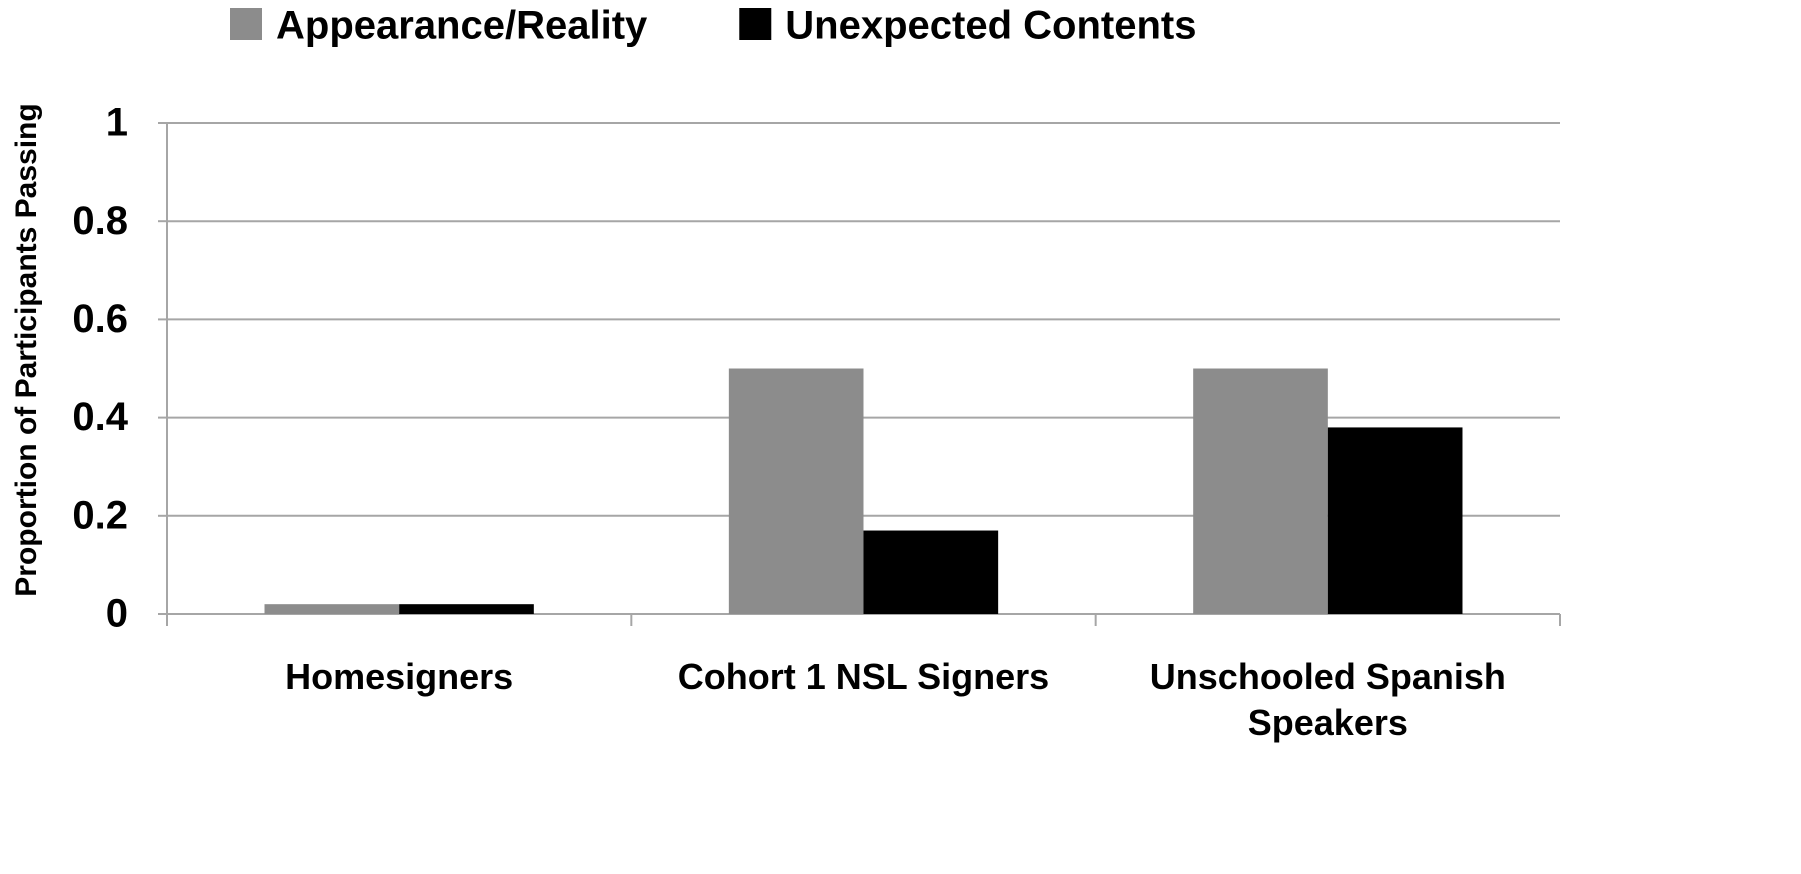 The height and width of the screenshot is (874, 1801). What do you see at coordinates (100, 417) in the screenshot?
I see `y-tick-label: 0.4` at bounding box center [100, 417].